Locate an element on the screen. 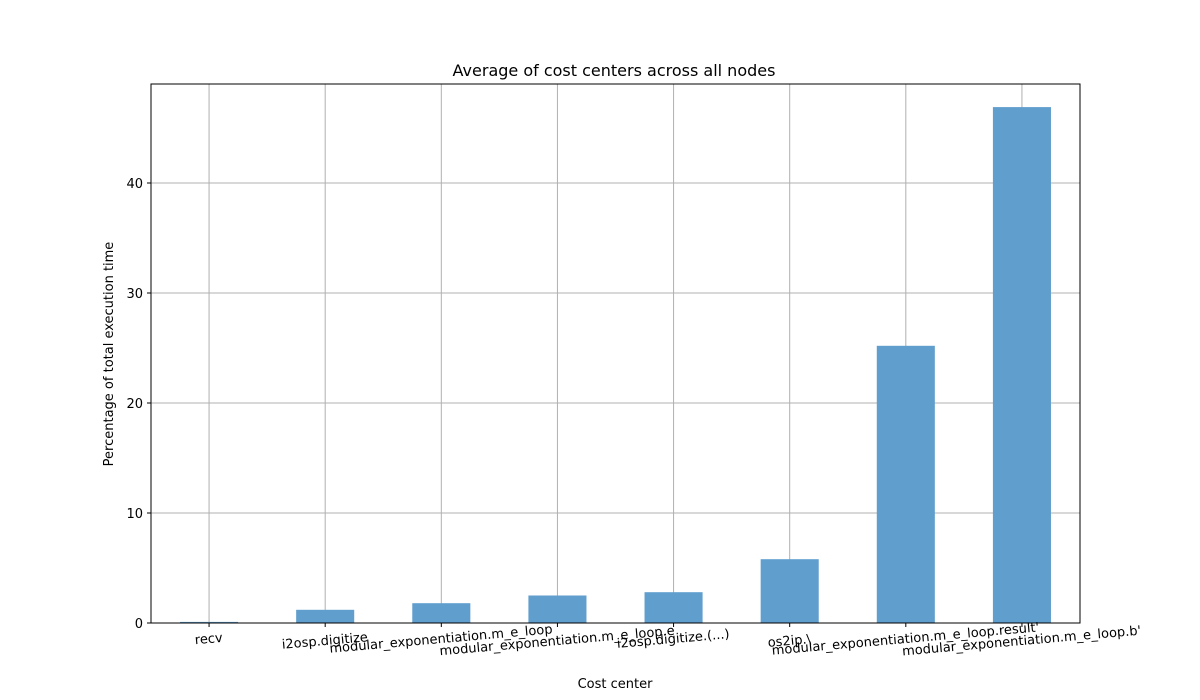 Image resolution: width=1200 pixels, height=700 pixels. x-axis-label: Cost center is located at coordinates (616, 684).